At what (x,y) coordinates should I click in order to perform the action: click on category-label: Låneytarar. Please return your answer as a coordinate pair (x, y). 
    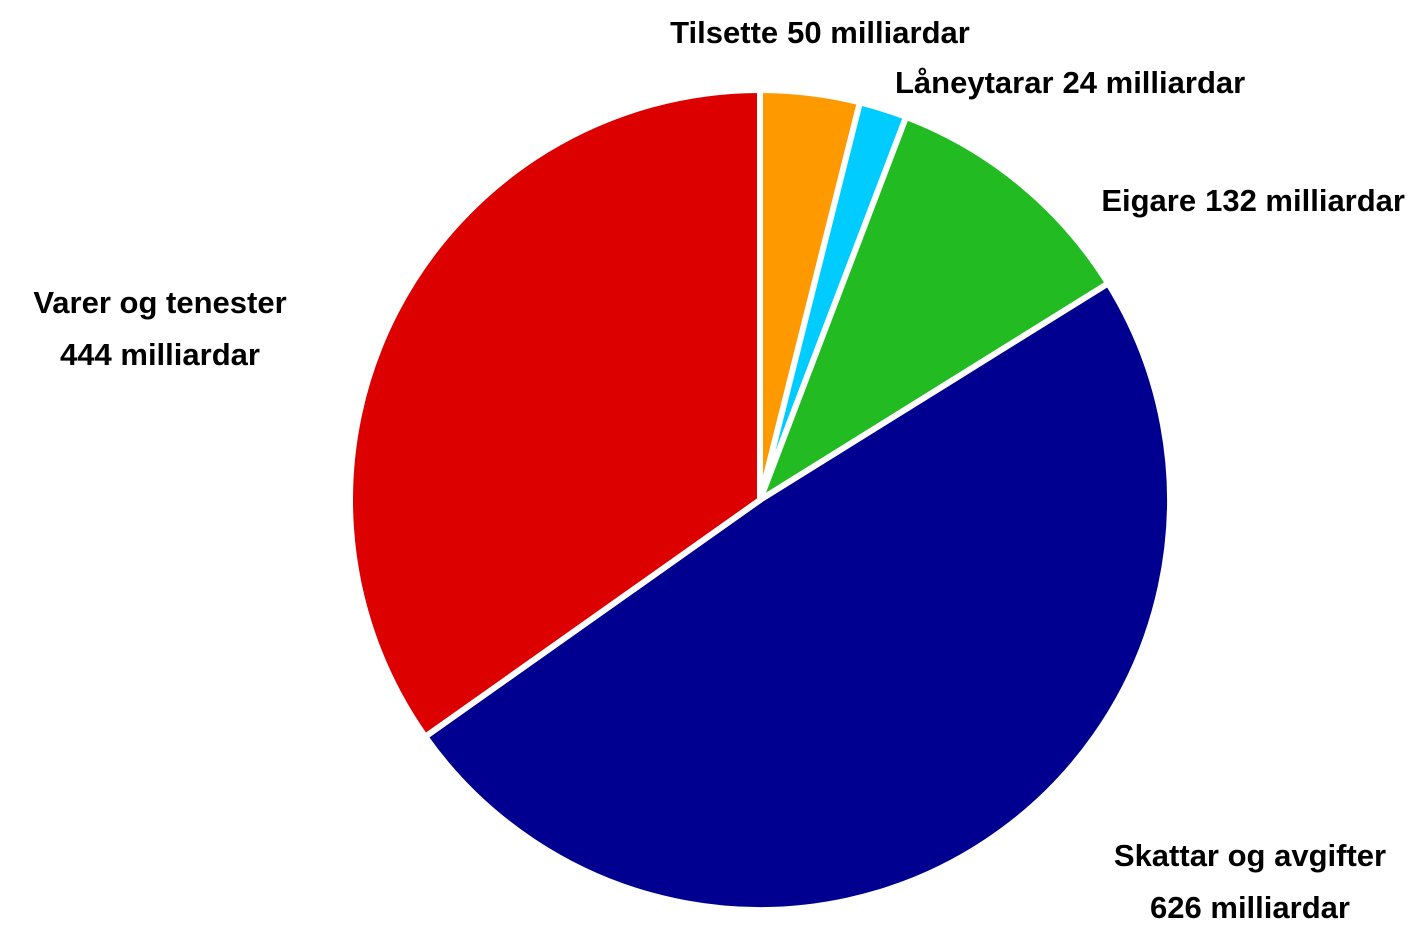
    Looking at the image, I should click on (974, 82).